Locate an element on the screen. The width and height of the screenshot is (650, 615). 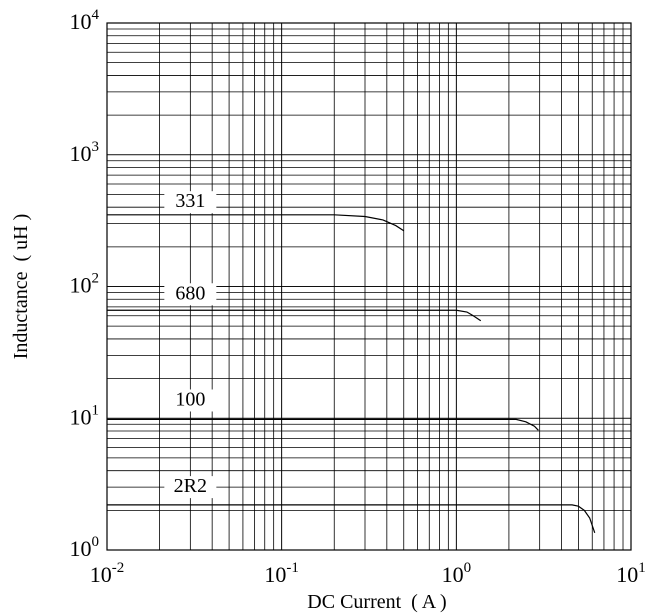
series-line-2R2 is located at coordinates (351, 519).